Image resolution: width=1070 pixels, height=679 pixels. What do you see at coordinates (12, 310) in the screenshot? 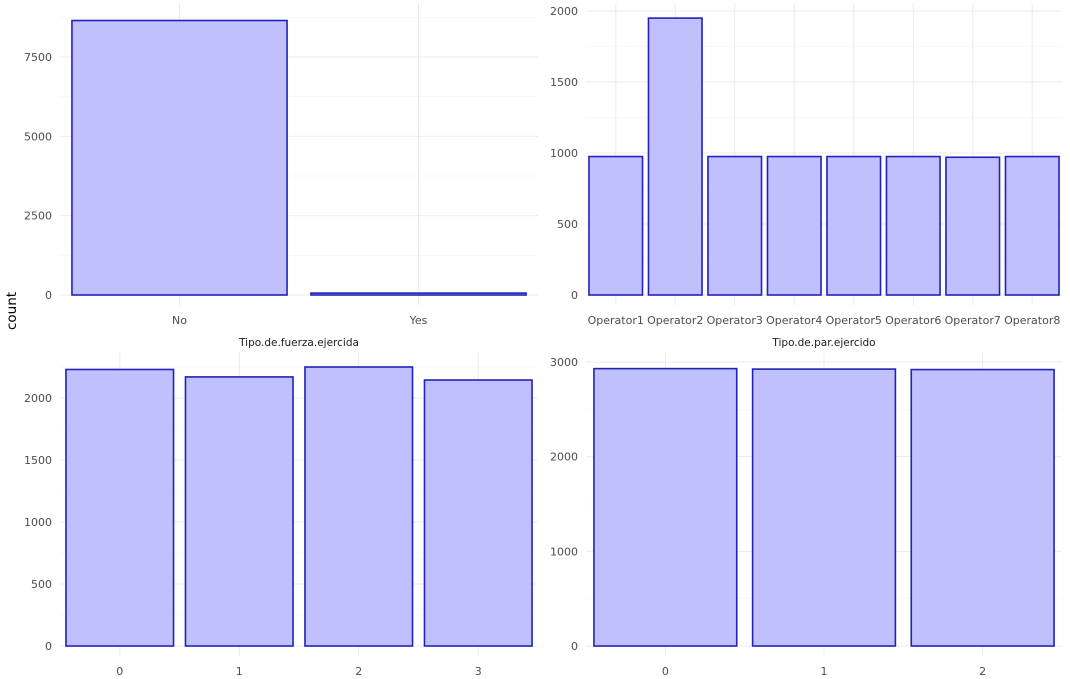
I see `y-axis-label: count` at bounding box center [12, 310].